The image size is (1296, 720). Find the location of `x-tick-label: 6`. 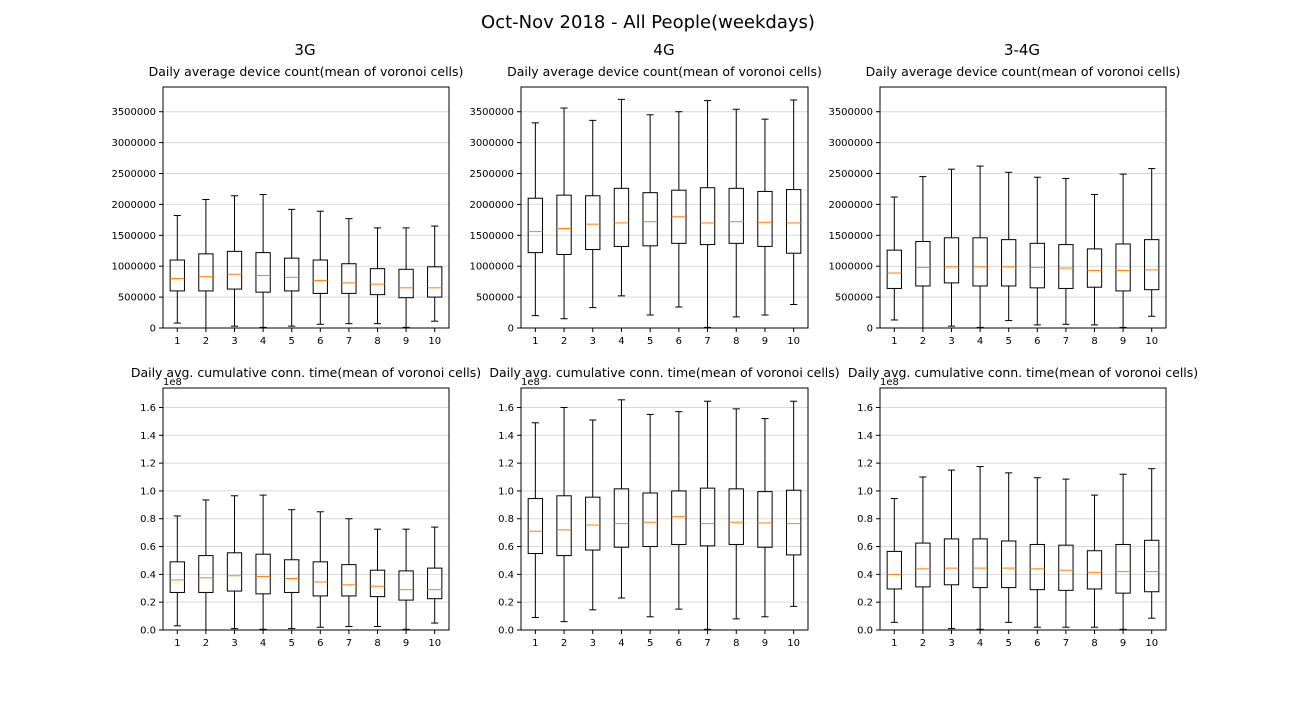

x-tick-label: 6 is located at coordinates (679, 341).